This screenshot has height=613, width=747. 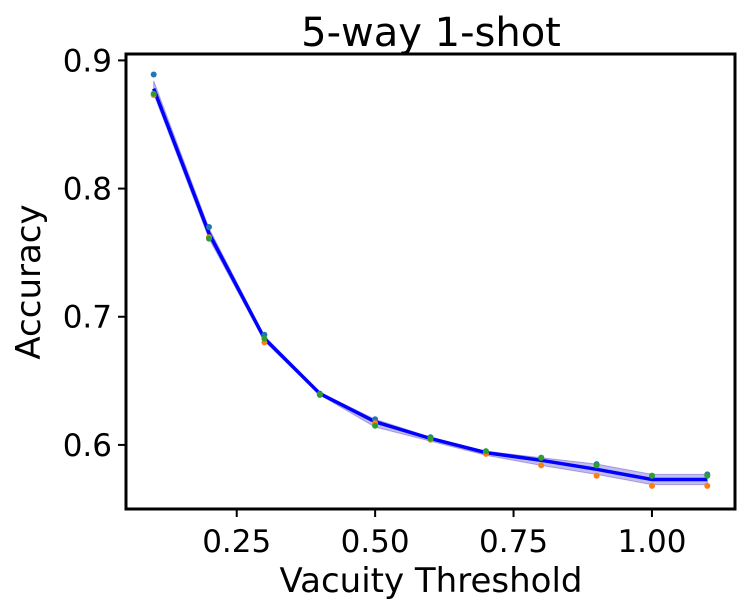 I want to click on chart-title: 5-way 1-shot, so click(x=431, y=33).